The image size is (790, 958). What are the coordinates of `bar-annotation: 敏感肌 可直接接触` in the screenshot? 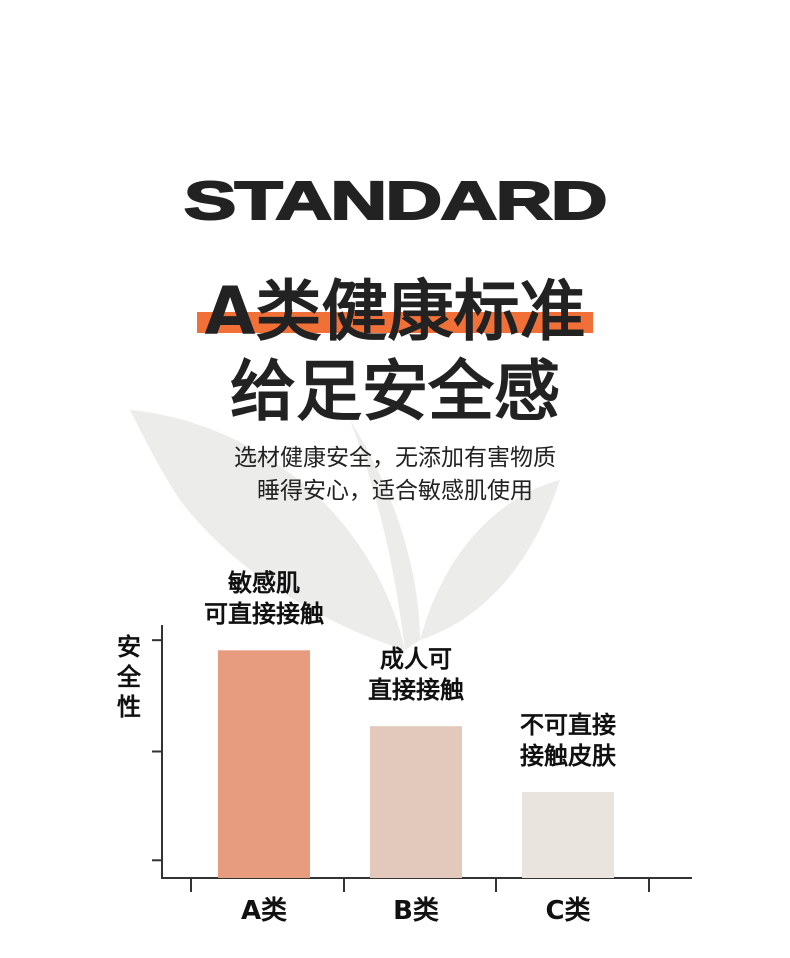 It's located at (264, 599).